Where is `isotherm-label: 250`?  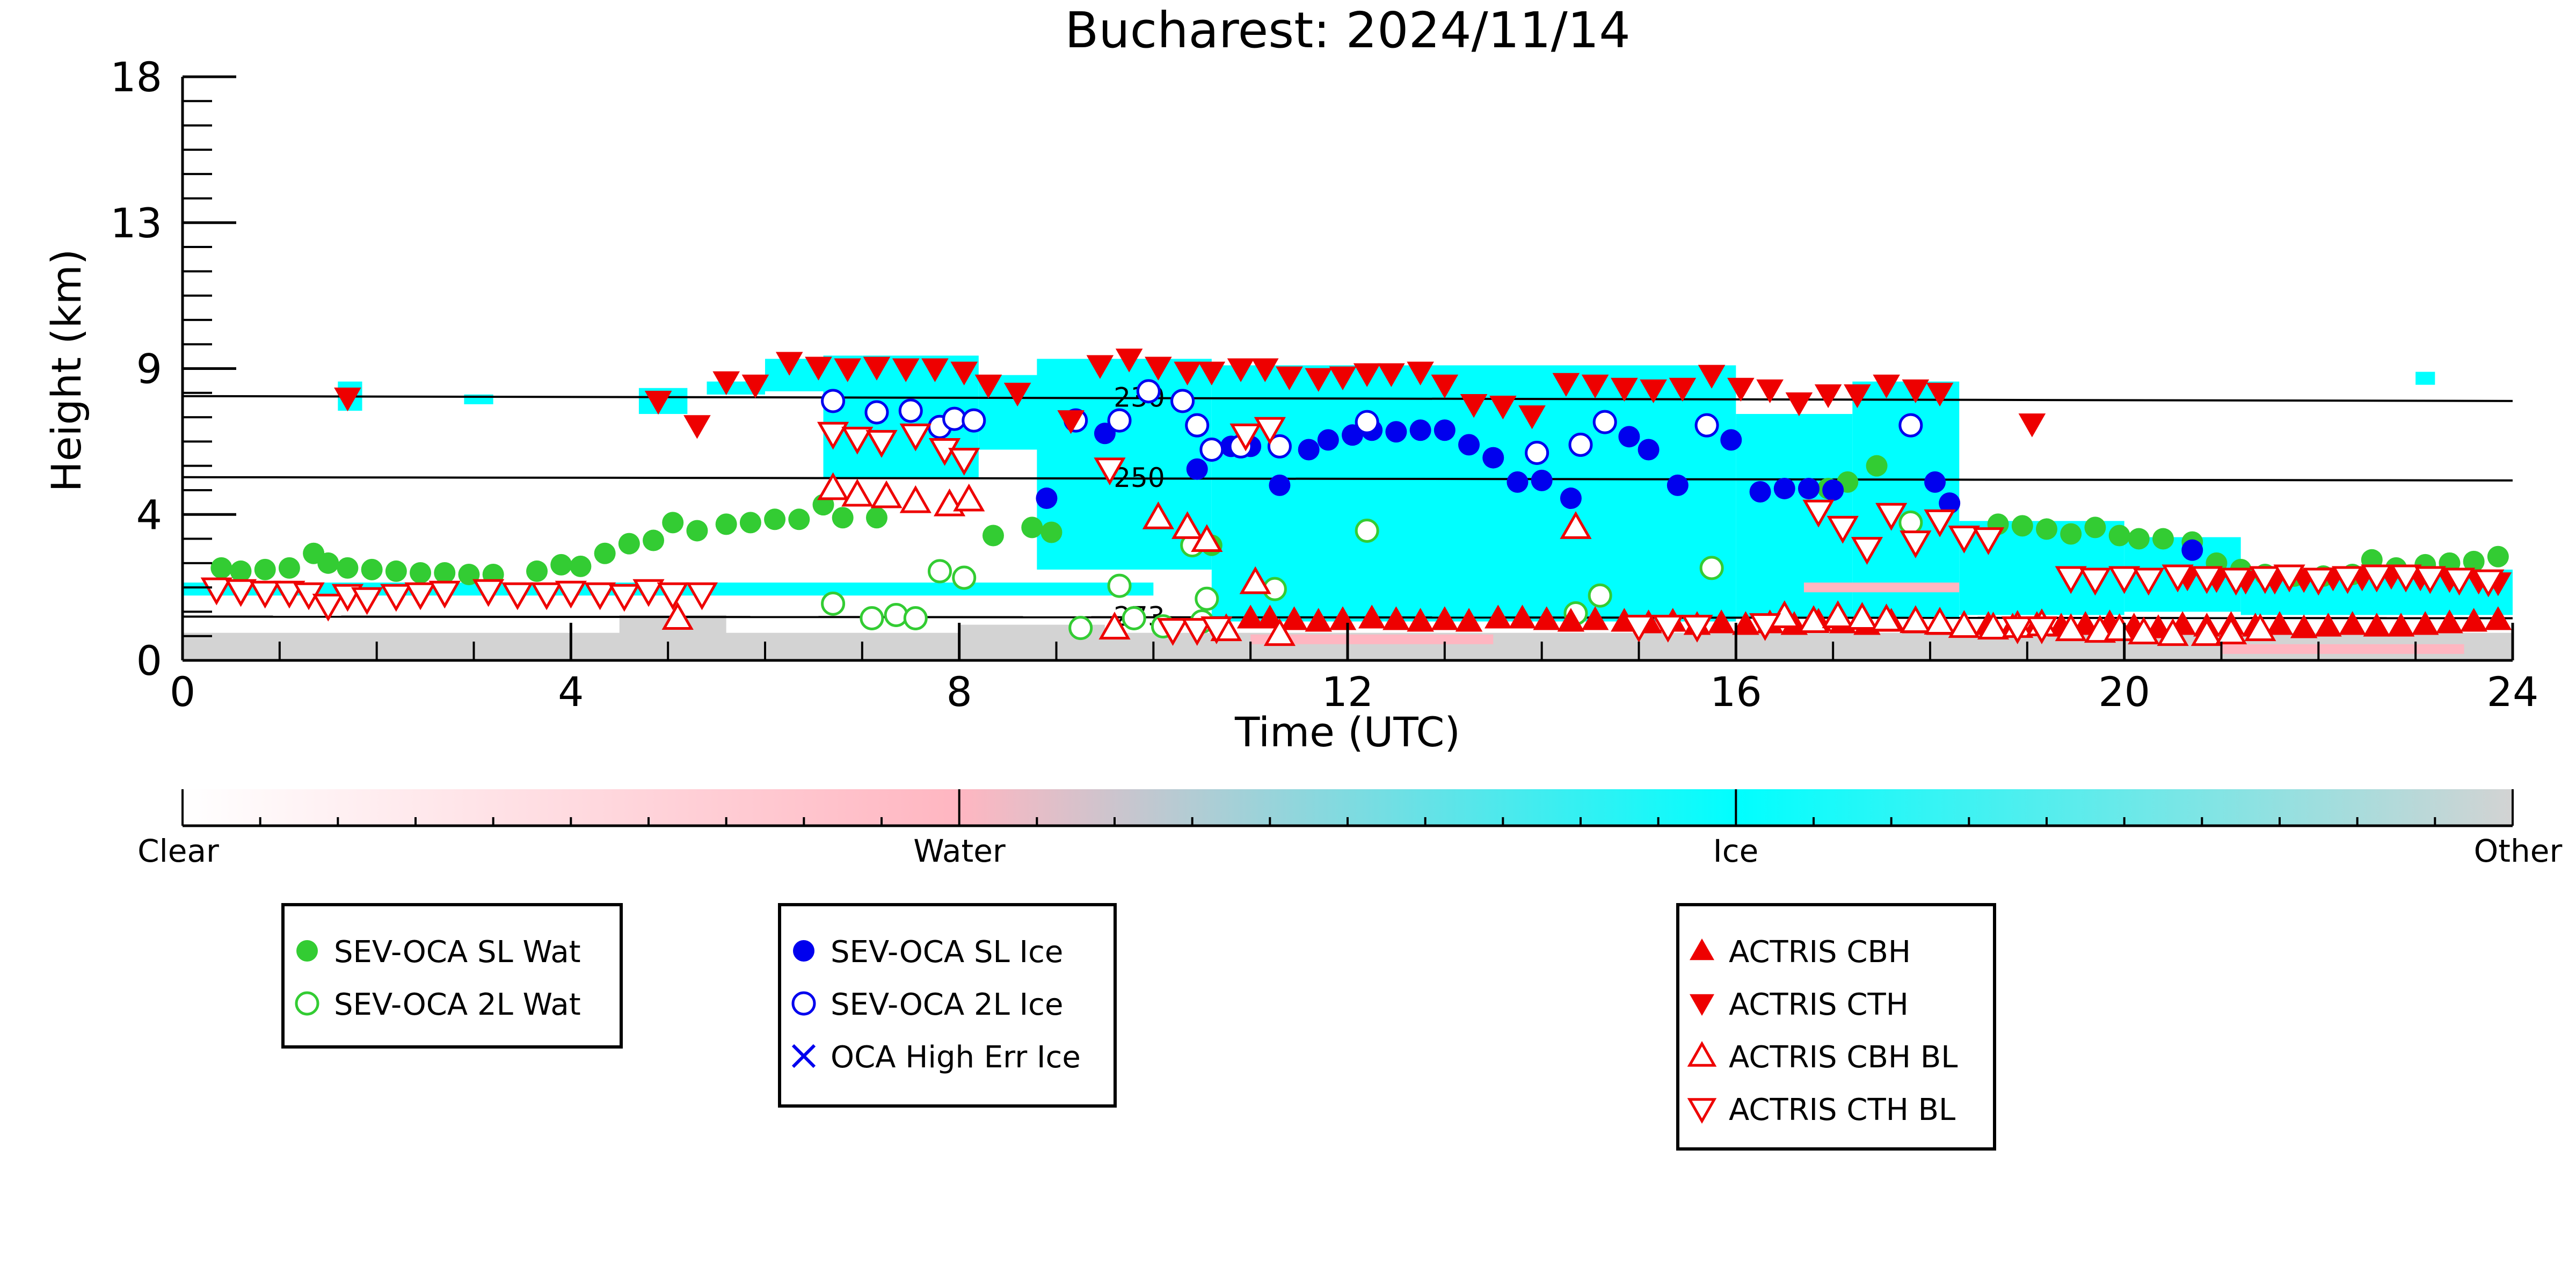
isotherm-label: 250 is located at coordinates (1139, 477).